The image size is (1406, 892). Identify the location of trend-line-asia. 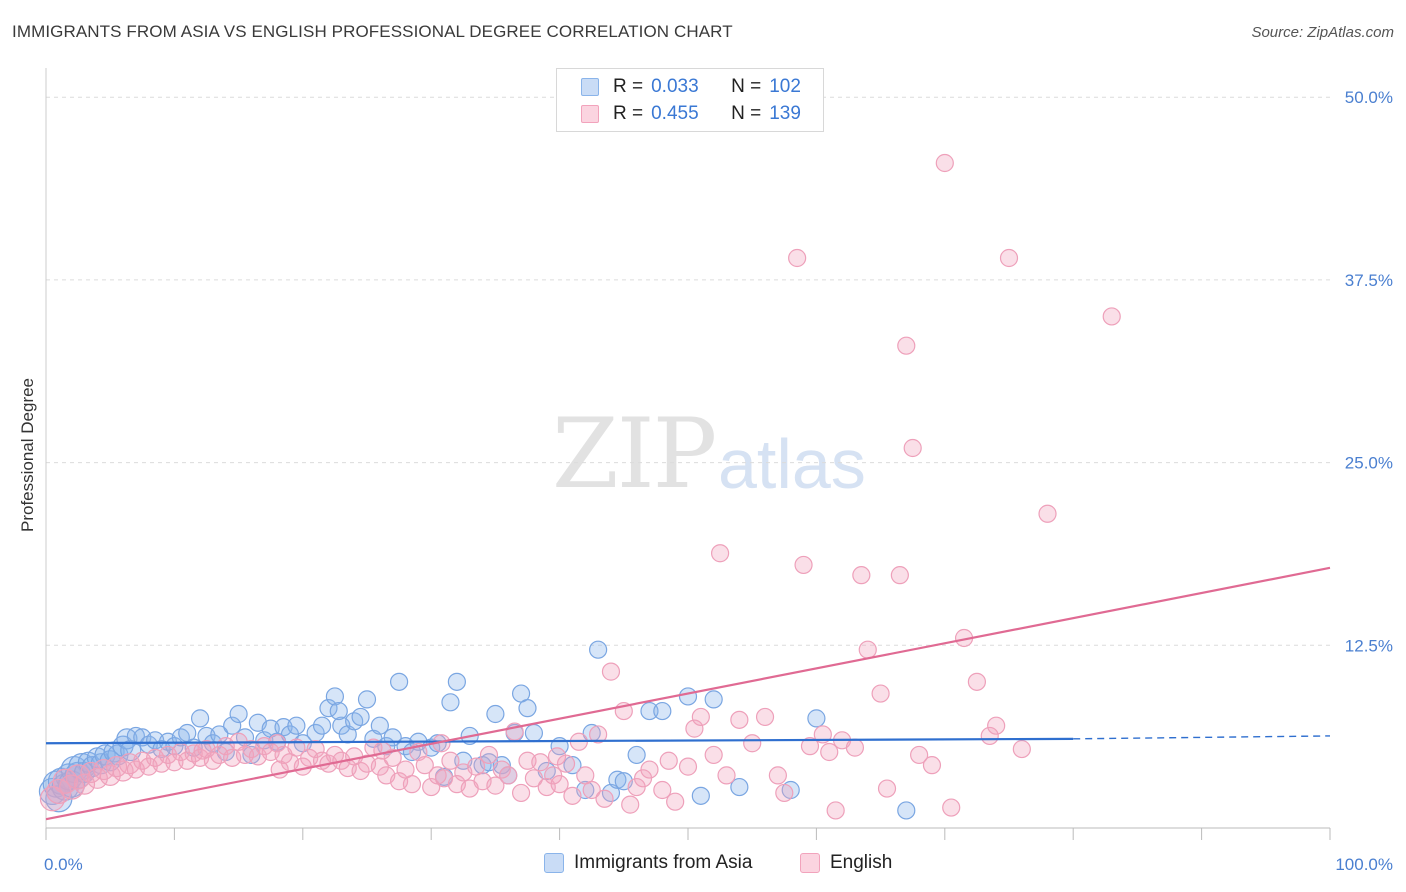
(559, 741).